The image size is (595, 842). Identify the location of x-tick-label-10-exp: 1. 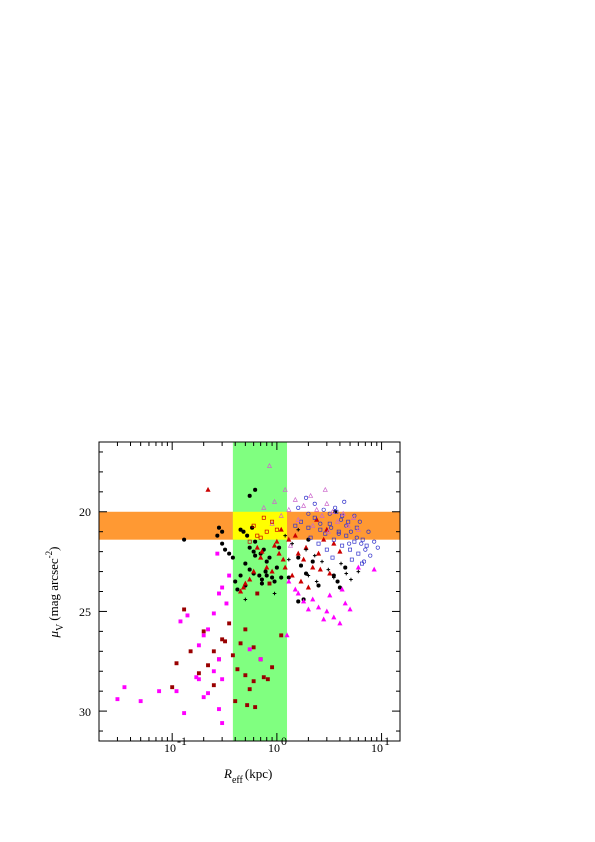
(387, 741).